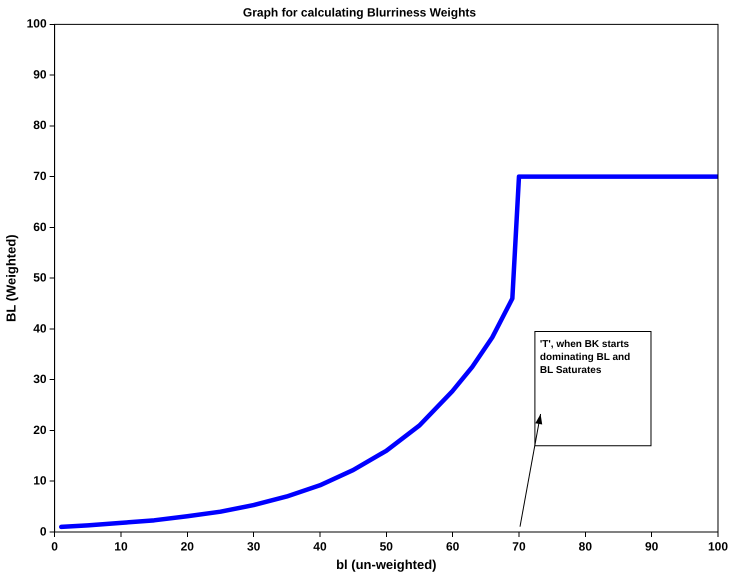 The height and width of the screenshot is (573, 731). What do you see at coordinates (40, 481) in the screenshot?
I see `y-tick-label: 10` at bounding box center [40, 481].